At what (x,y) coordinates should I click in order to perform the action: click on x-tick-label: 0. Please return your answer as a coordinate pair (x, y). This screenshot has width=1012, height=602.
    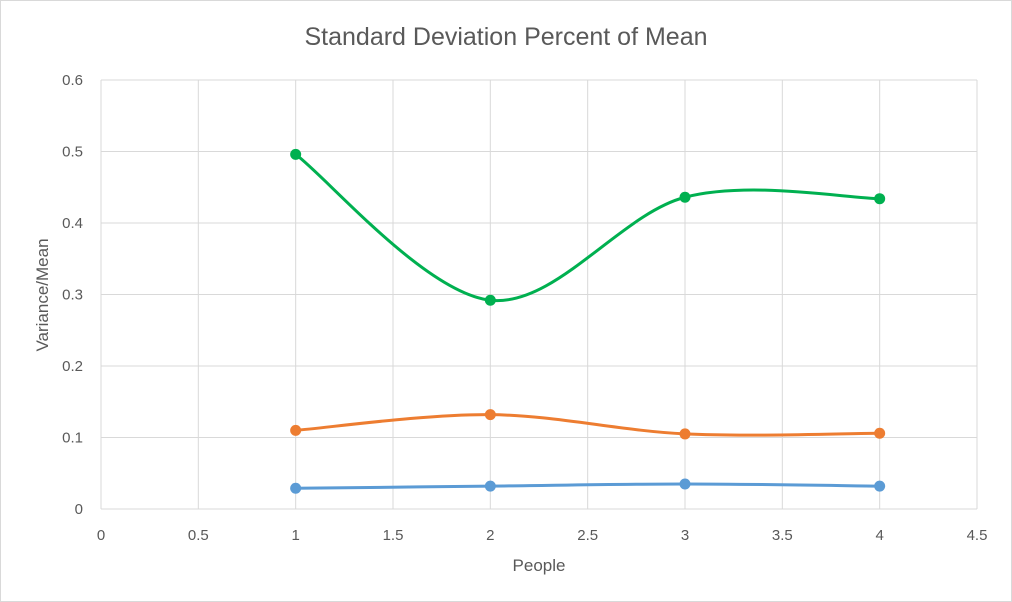
    Looking at the image, I should click on (101, 535).